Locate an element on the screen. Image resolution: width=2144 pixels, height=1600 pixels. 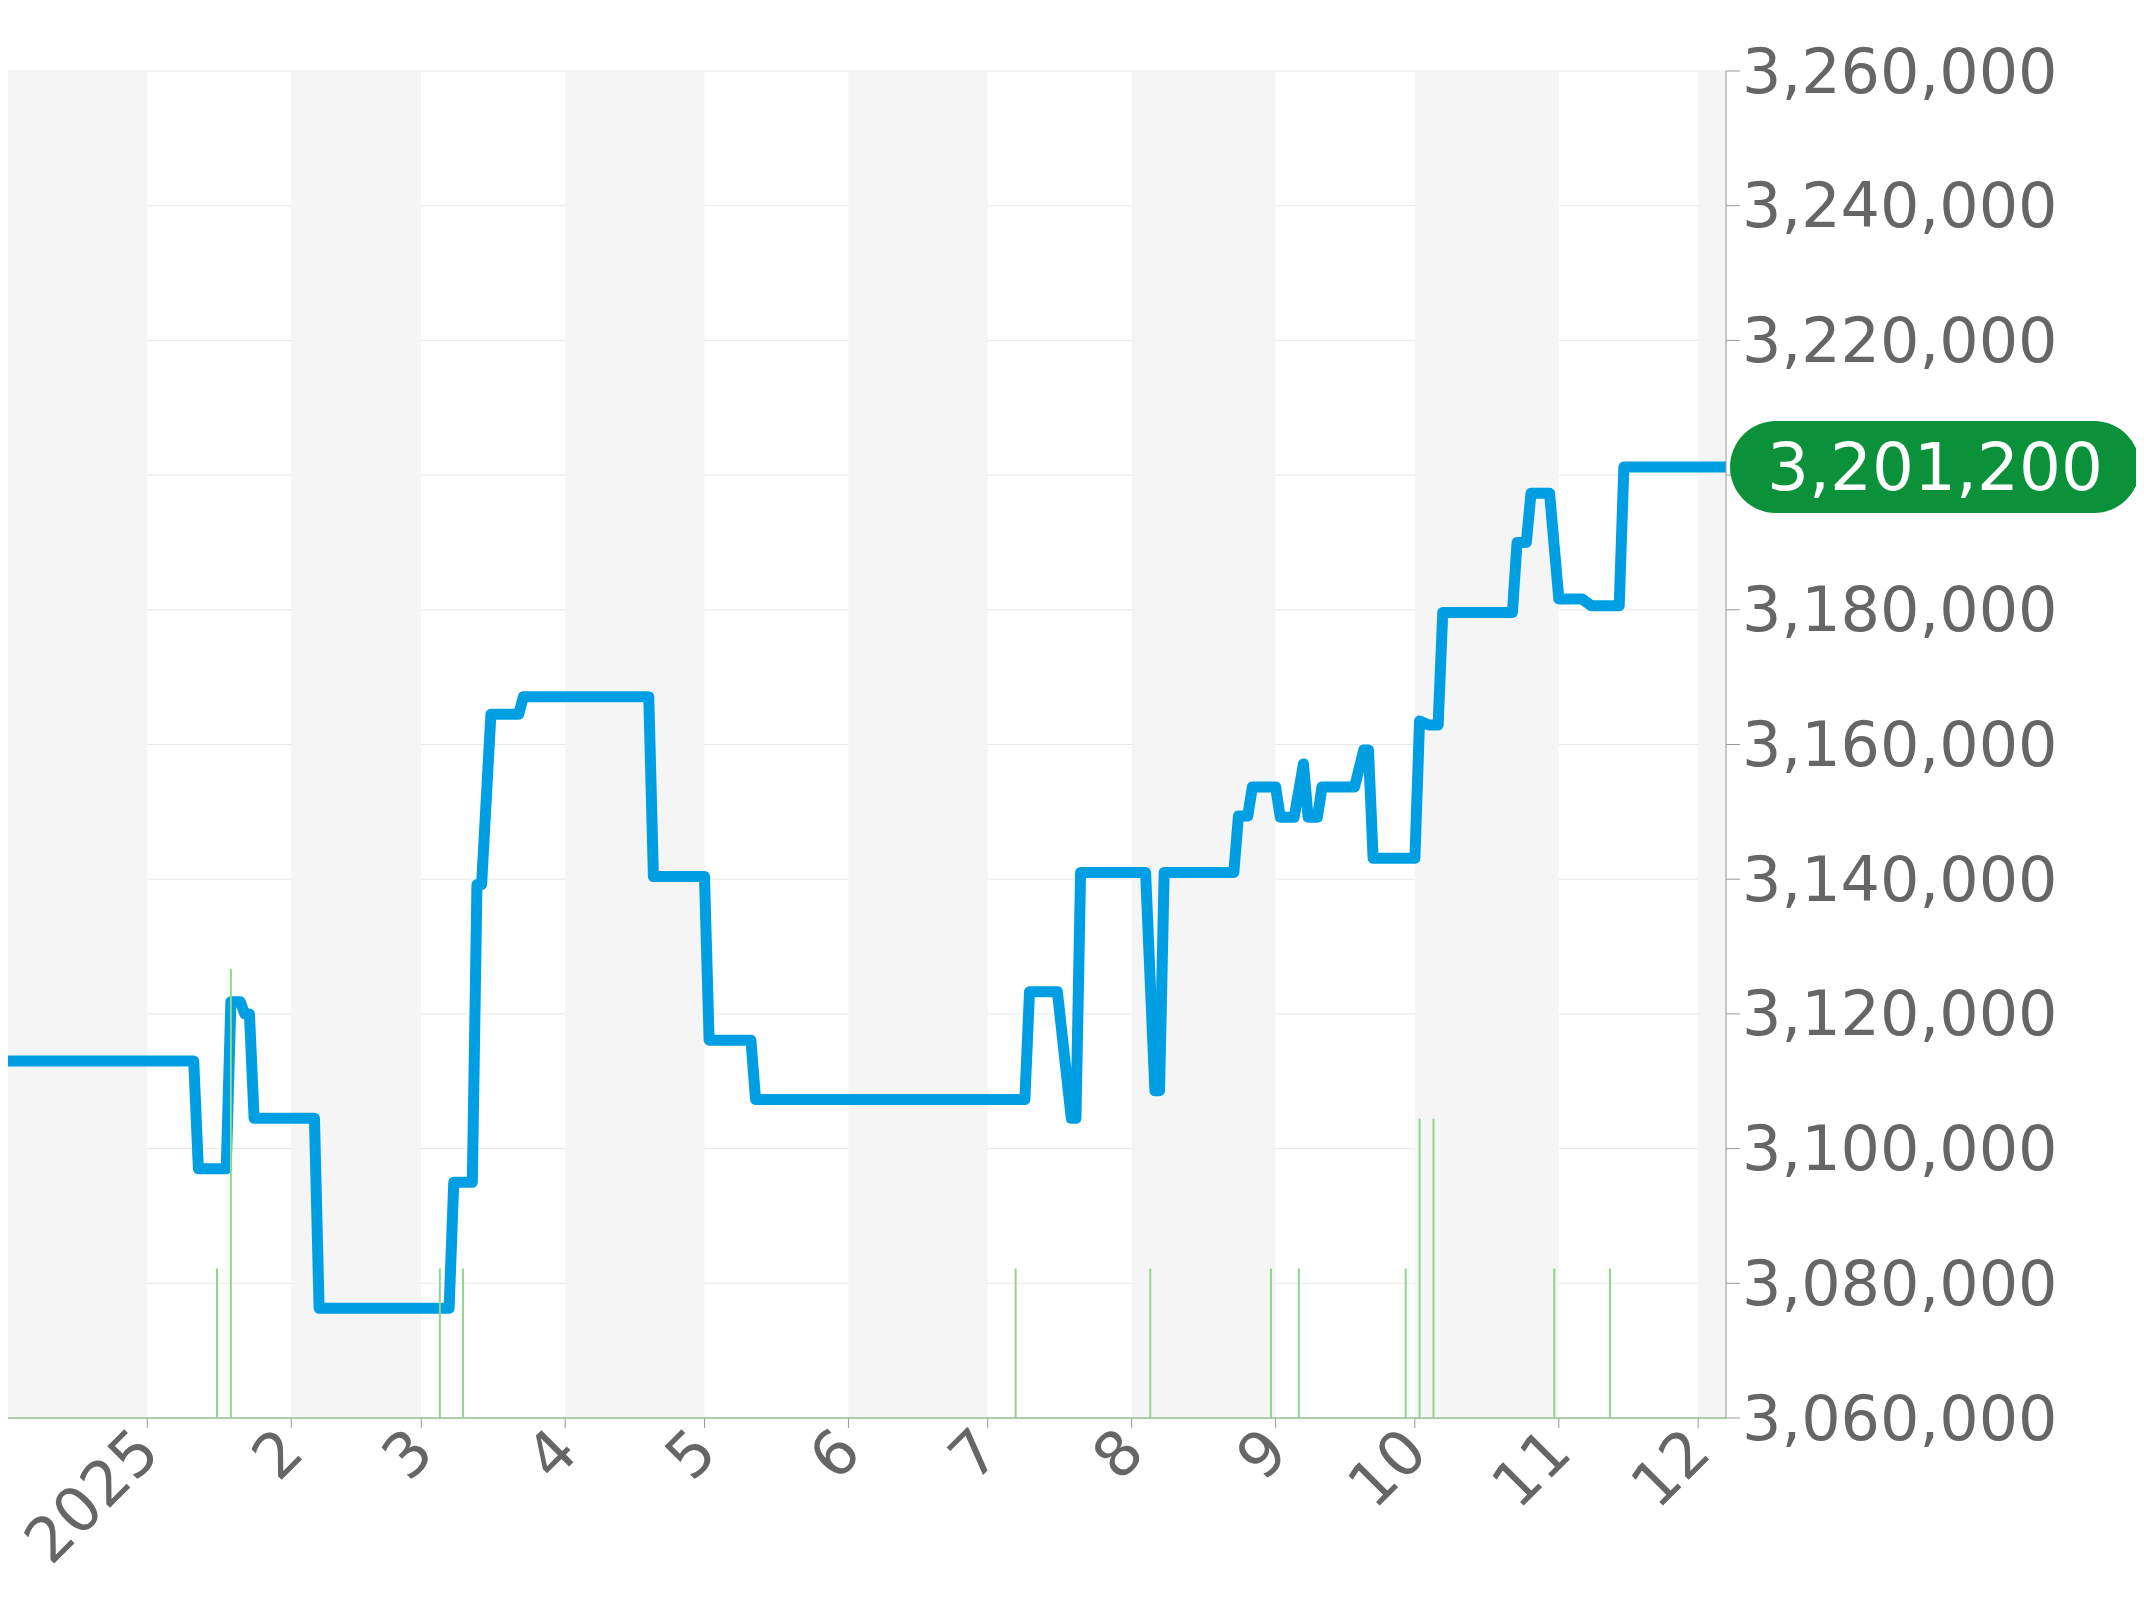
y-tick-label: 3,080,000 is located at coordinates (1900, 1283).